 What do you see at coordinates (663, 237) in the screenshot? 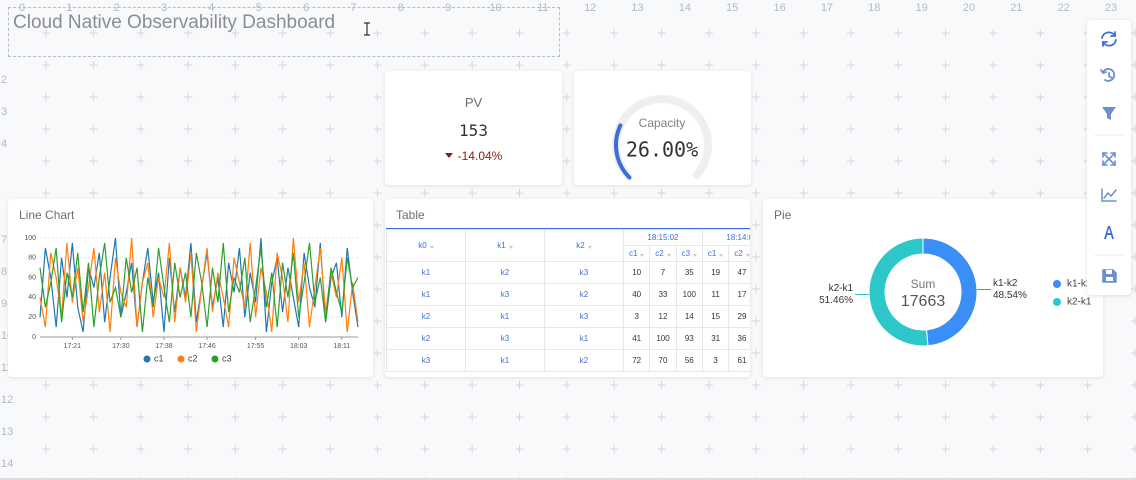
I see `group-header: 18:15:02` at bounding box center [663, 237].